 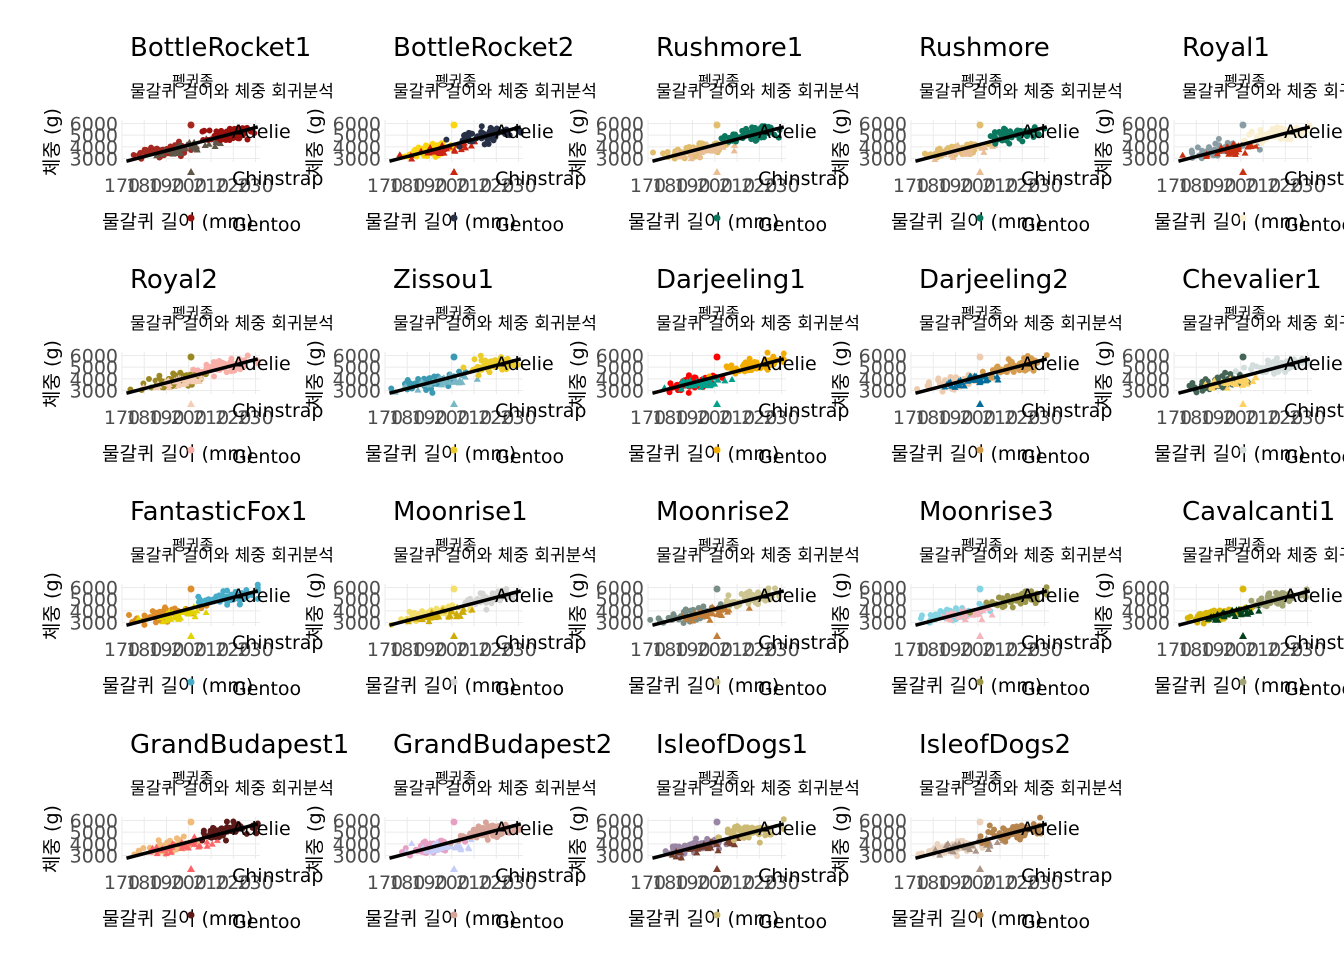 What do you see at coordinates (239, 745) in the screenshot?
I see `panel-title: GrandBudapest1` at bounding box center [239, 745].